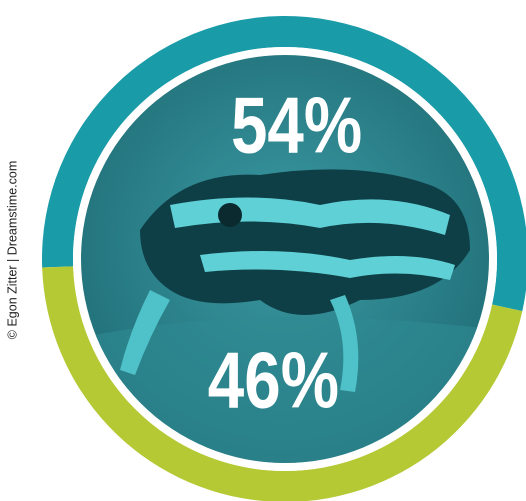  I want to click on value-label: 54%, so click(296, 125).